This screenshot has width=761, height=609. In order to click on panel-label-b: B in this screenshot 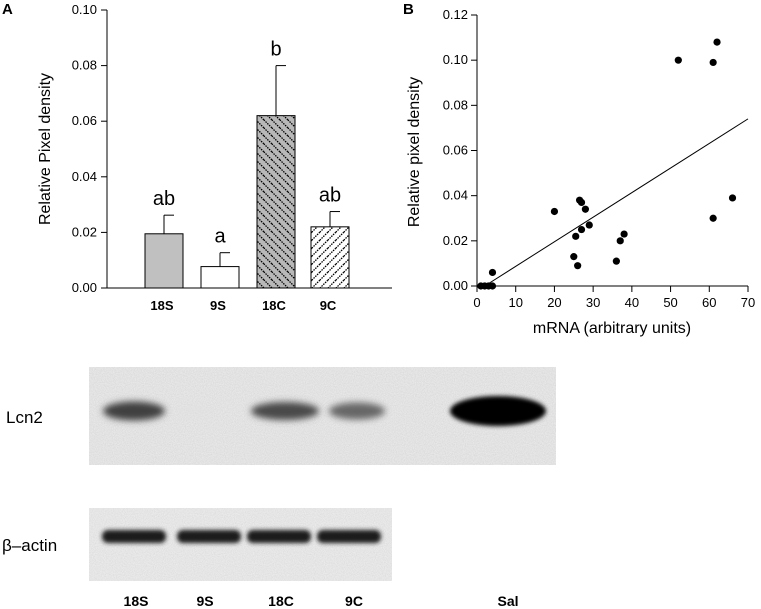, I will do `click(408, 9)`.